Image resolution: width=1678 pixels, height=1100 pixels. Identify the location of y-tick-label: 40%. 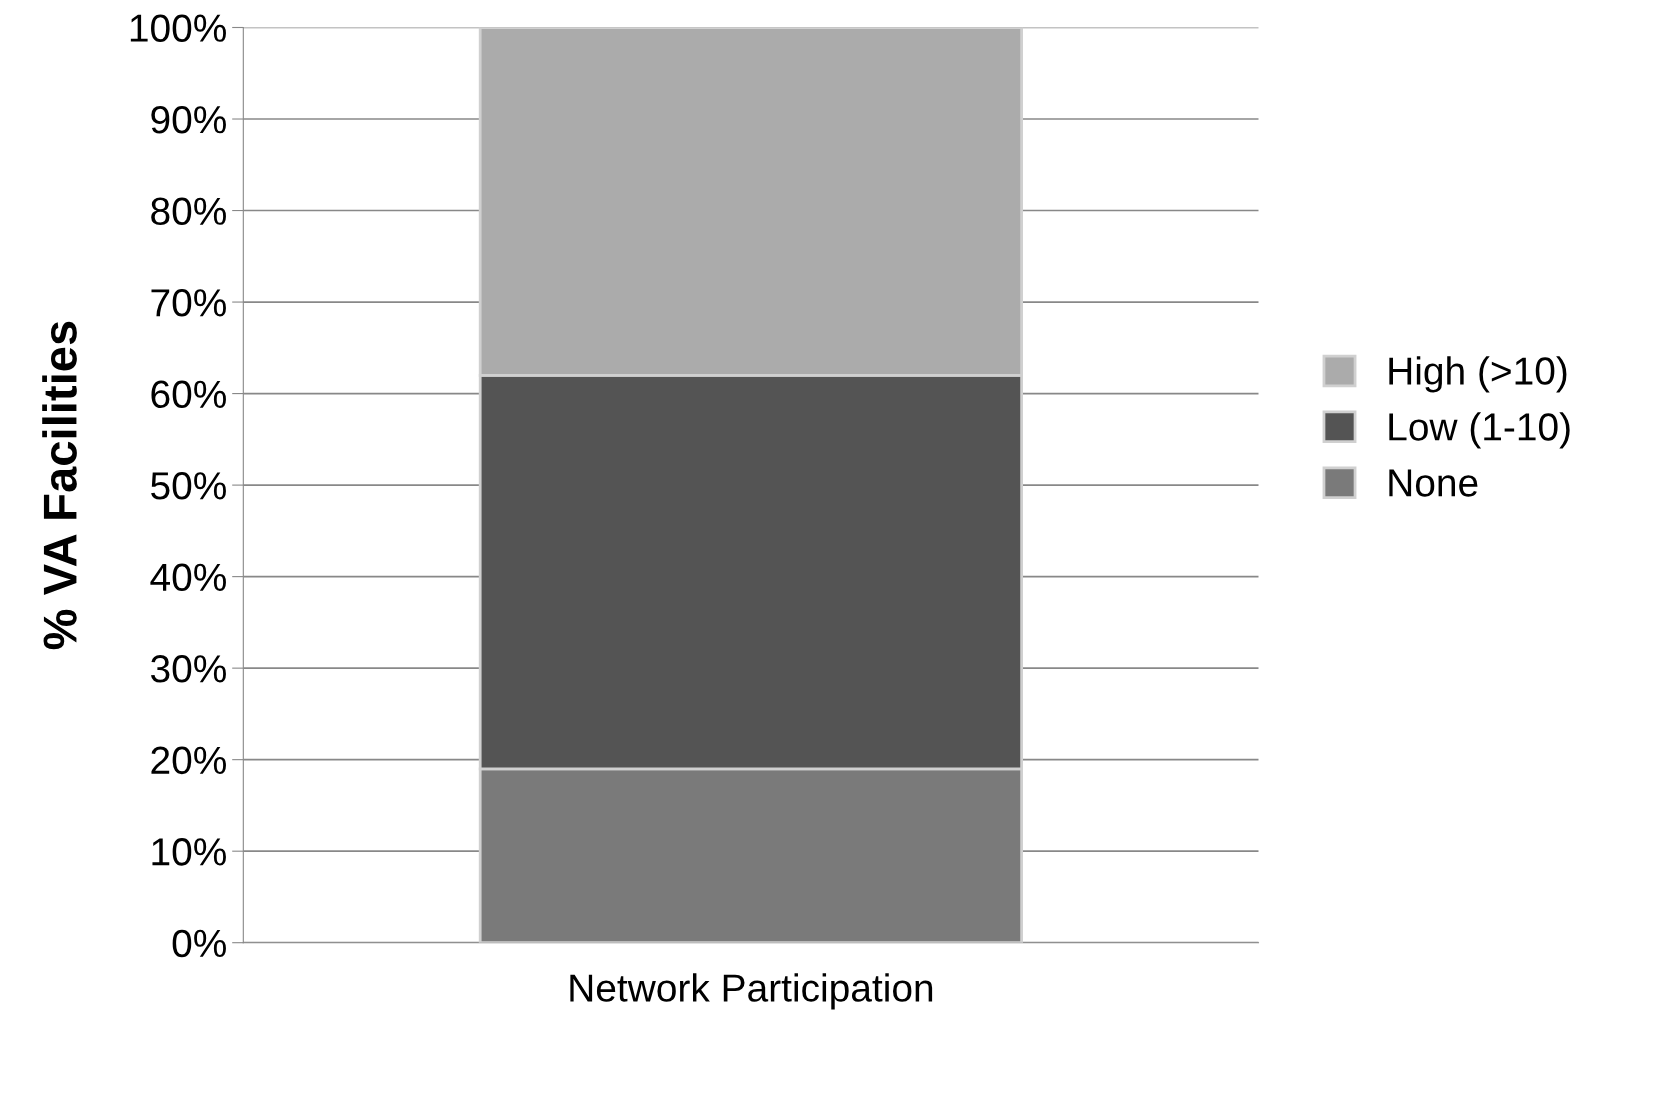
(188, 577).